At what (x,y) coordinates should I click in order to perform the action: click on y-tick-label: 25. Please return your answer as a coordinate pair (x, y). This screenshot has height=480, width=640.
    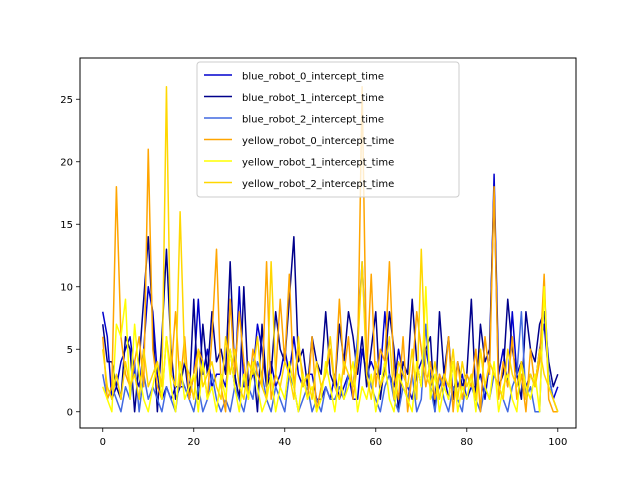
    Looking at the image, I should click on (66, 100).